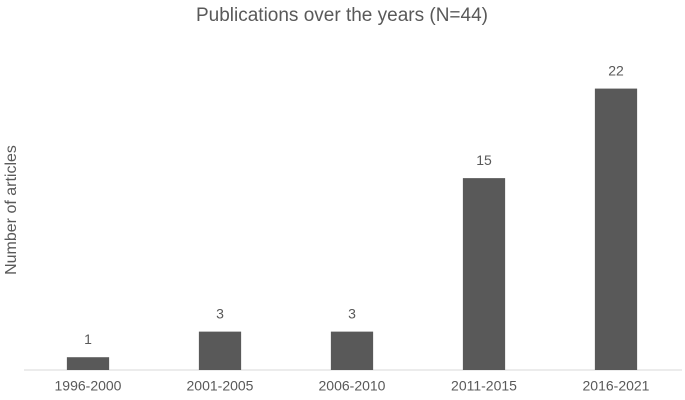 The image size is (685, 400). I want to click on data-label: 15, so click(484, 160).